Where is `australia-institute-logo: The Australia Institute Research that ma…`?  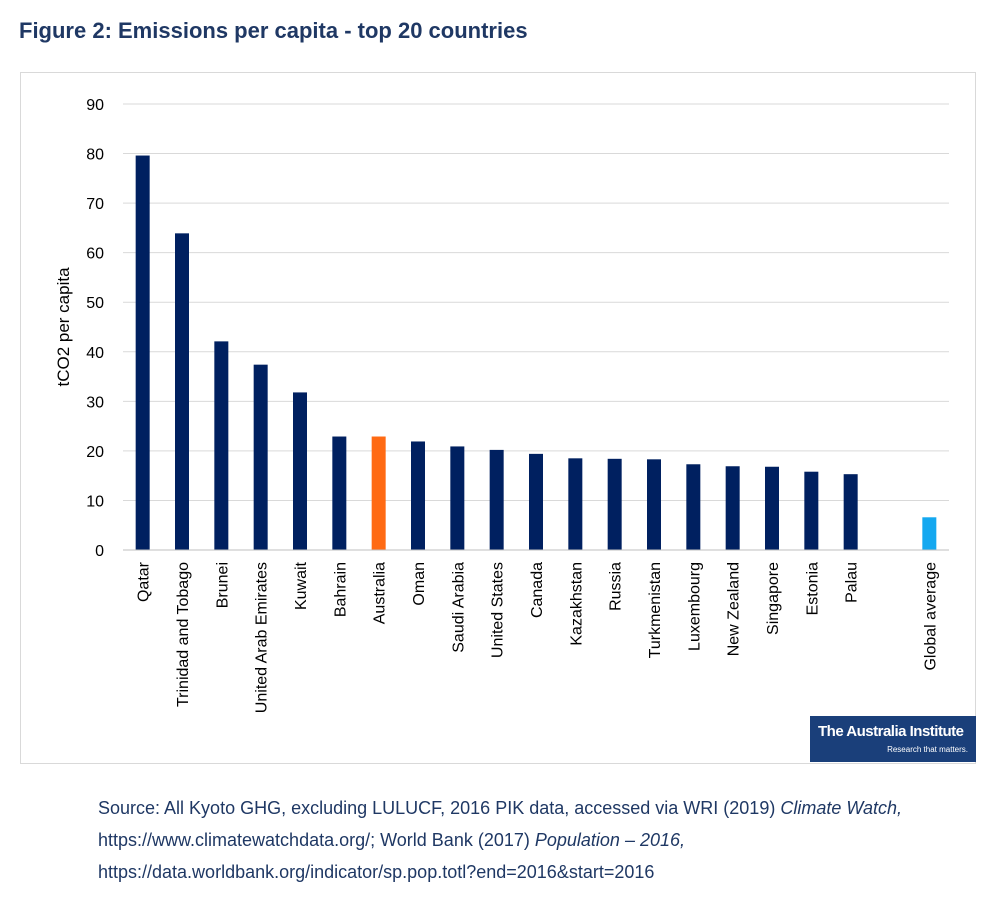 australia-institute-logo: The Australia Institute Research that ma… is located at coordinates (893, 739).